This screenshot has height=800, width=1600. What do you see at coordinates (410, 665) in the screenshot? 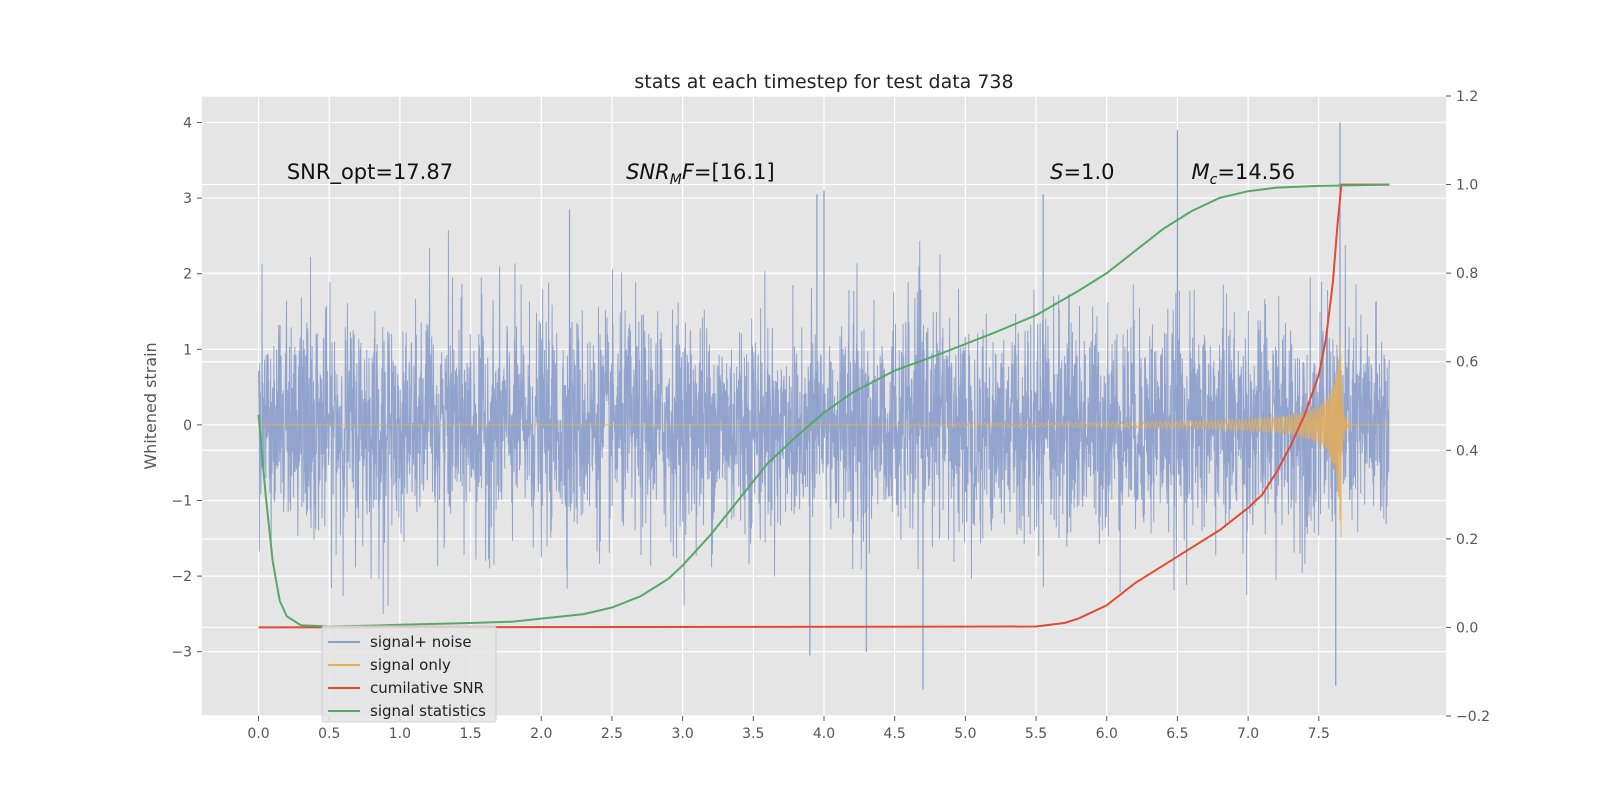
I see `legend-label: signal only` at bounding box center [410, 665].